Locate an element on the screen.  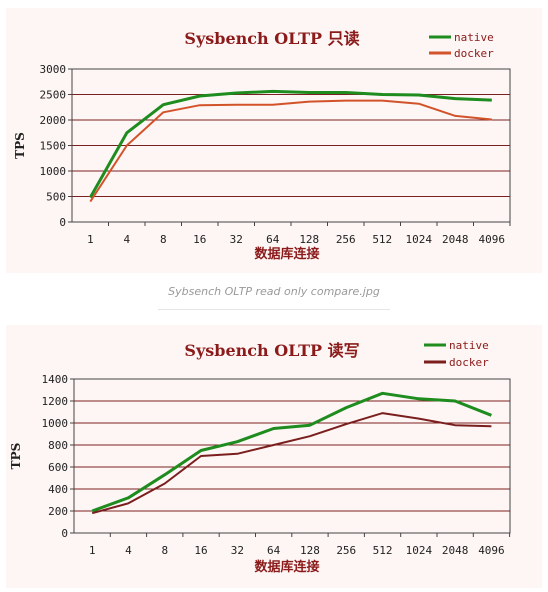
y-tick-label: 1400 is located at coordinates (55, 379).